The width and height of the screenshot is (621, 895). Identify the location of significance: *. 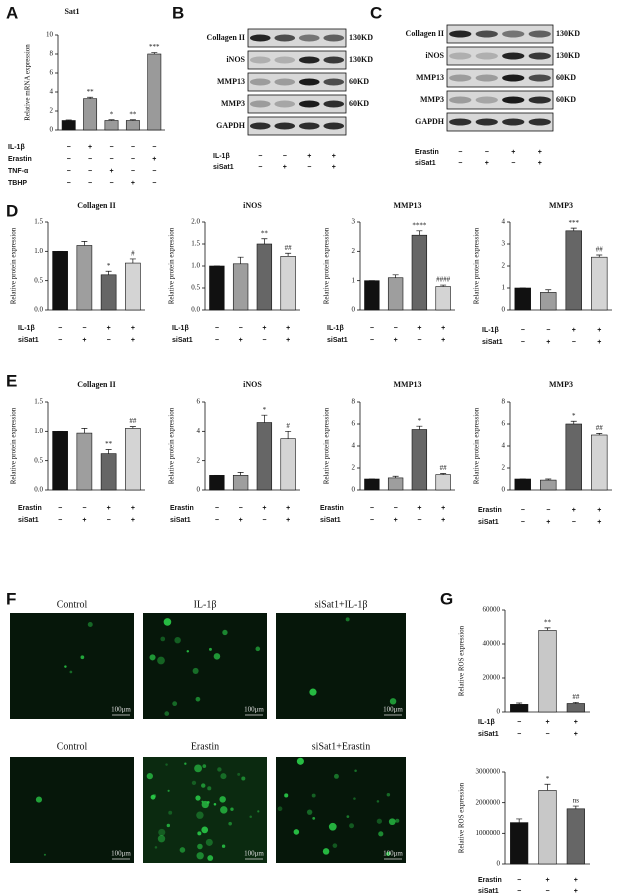
(548, 779).